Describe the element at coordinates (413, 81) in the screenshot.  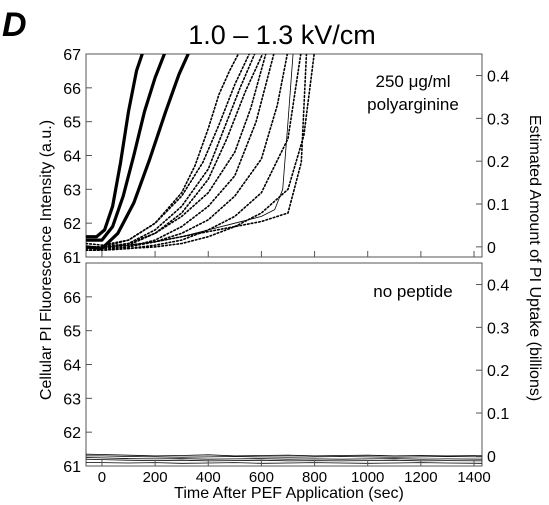
I see `top-panel-annotation-line-1: 250 μg/ml` at that location.